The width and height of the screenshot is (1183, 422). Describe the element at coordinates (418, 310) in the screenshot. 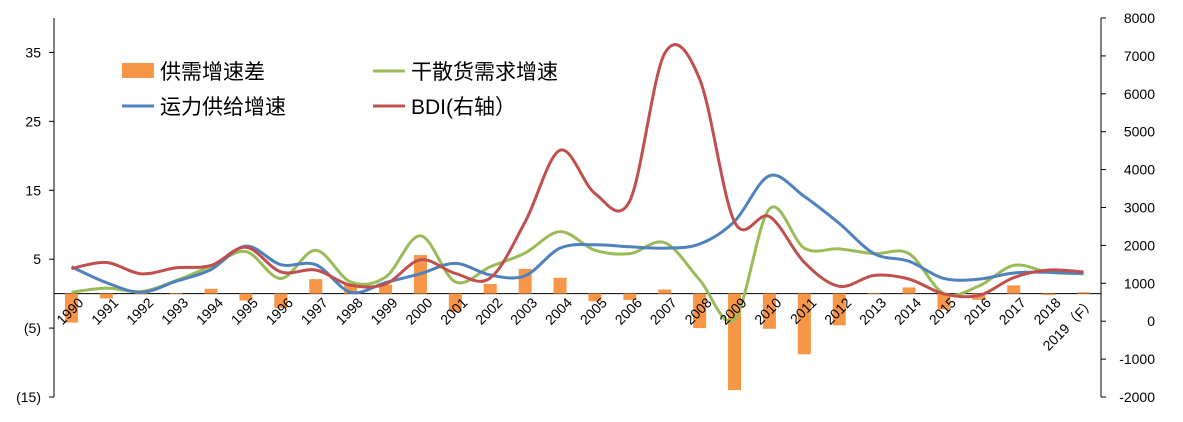

I see `x-tick-label: 2000` at that location.